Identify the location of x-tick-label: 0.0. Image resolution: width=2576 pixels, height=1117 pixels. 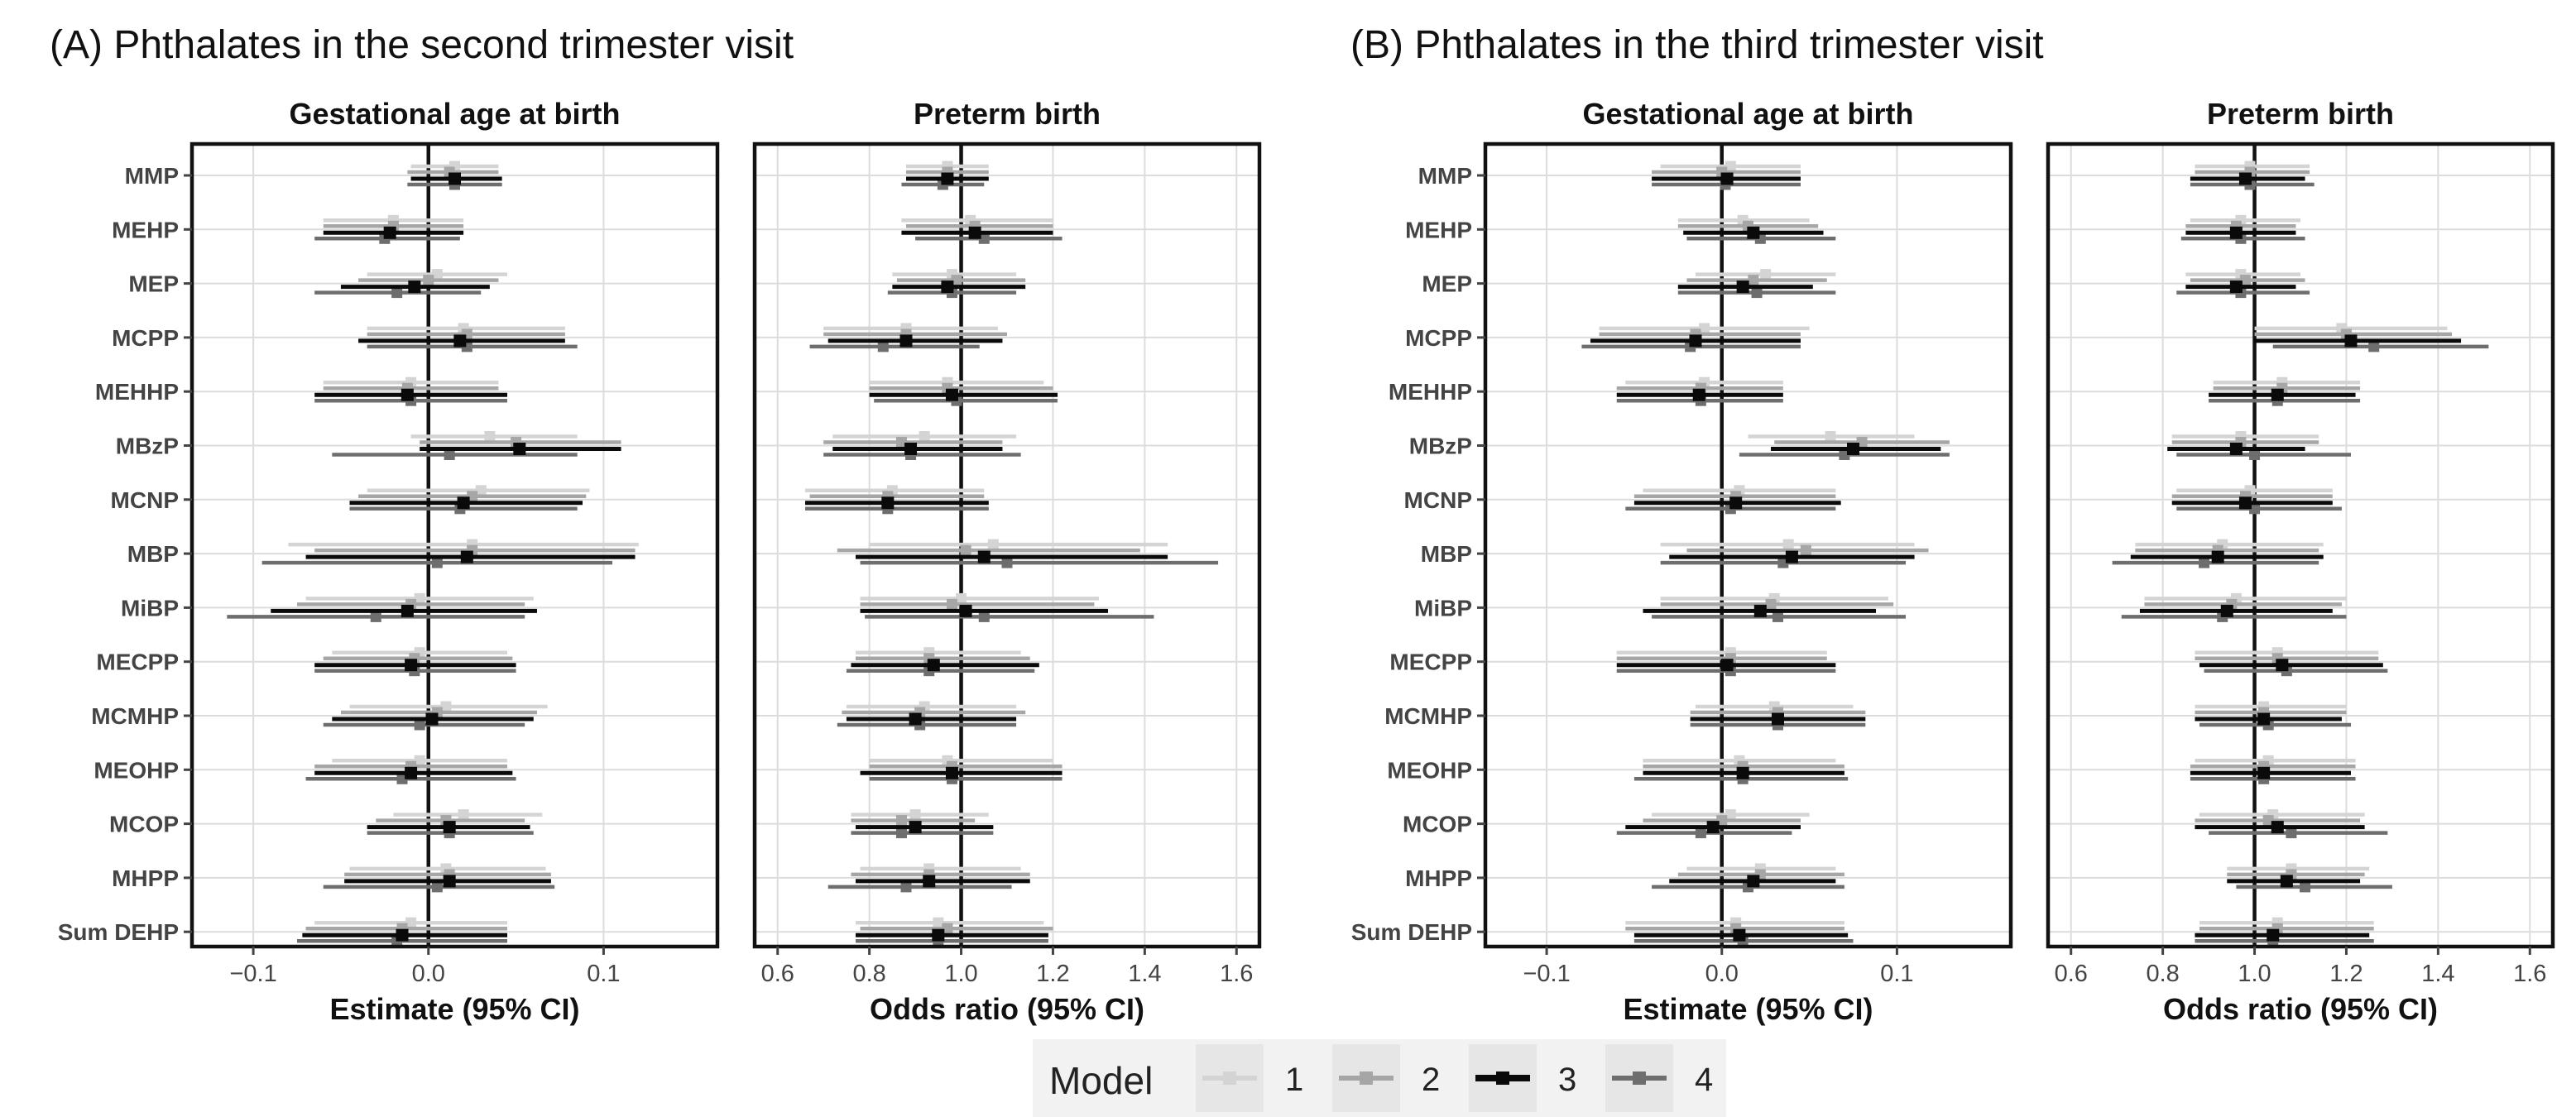
(1722, 974).